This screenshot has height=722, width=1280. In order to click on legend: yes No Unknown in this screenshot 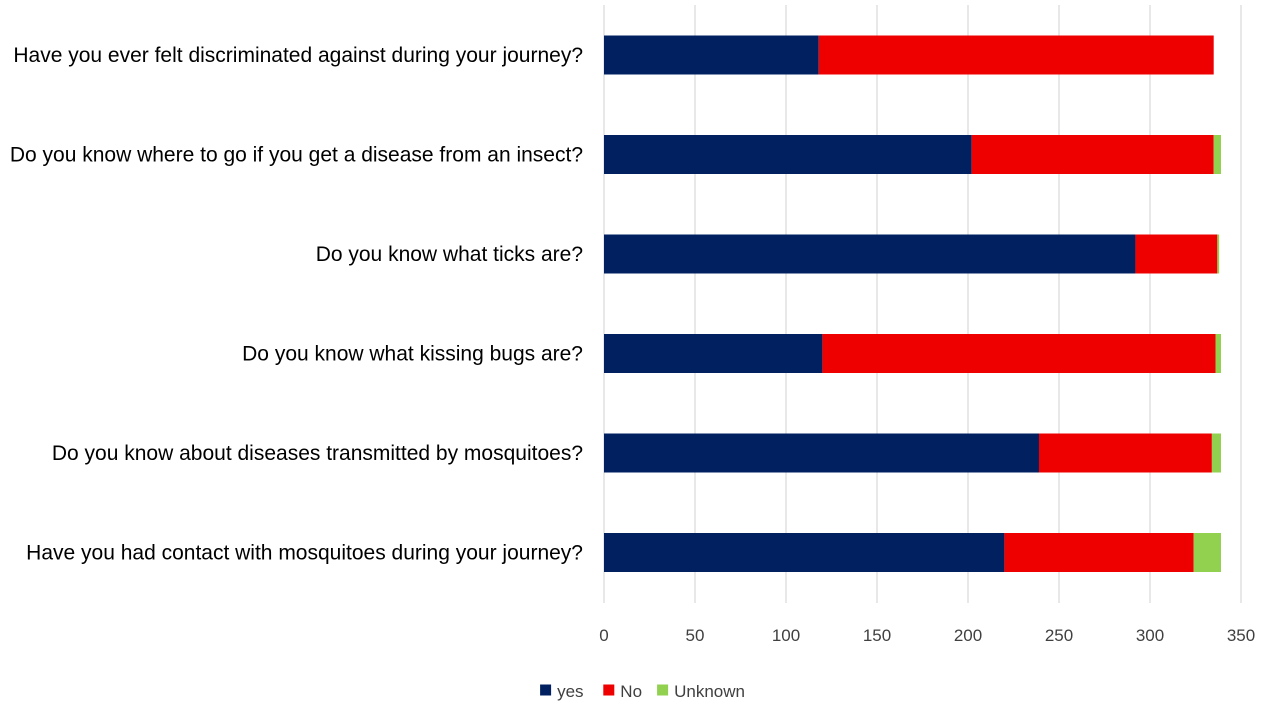, I will do `click(642, 691)`.